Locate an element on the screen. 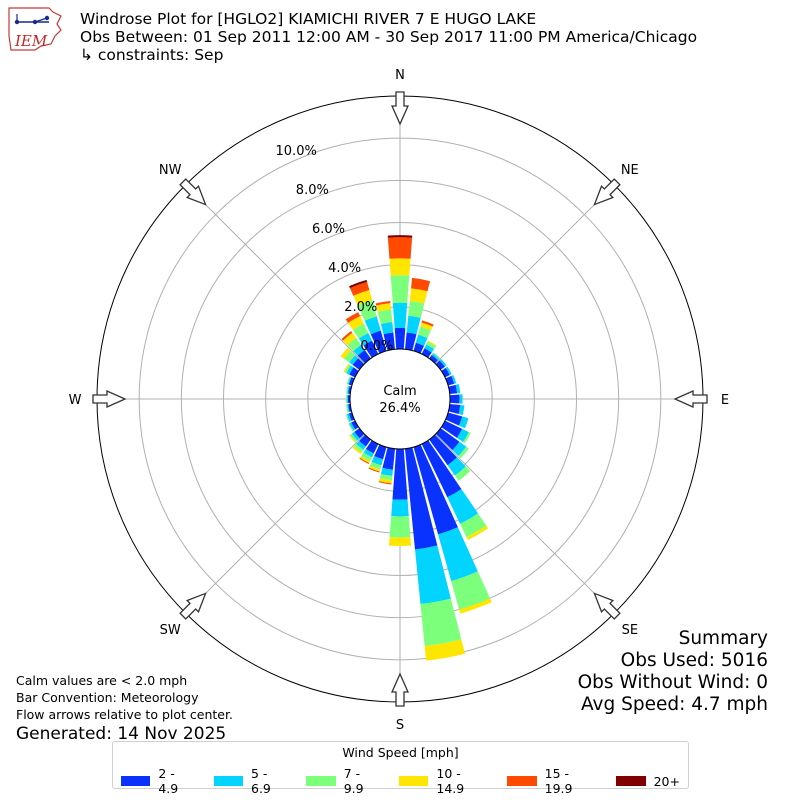  logo-text: IEM is located at coordinates (31, 41).